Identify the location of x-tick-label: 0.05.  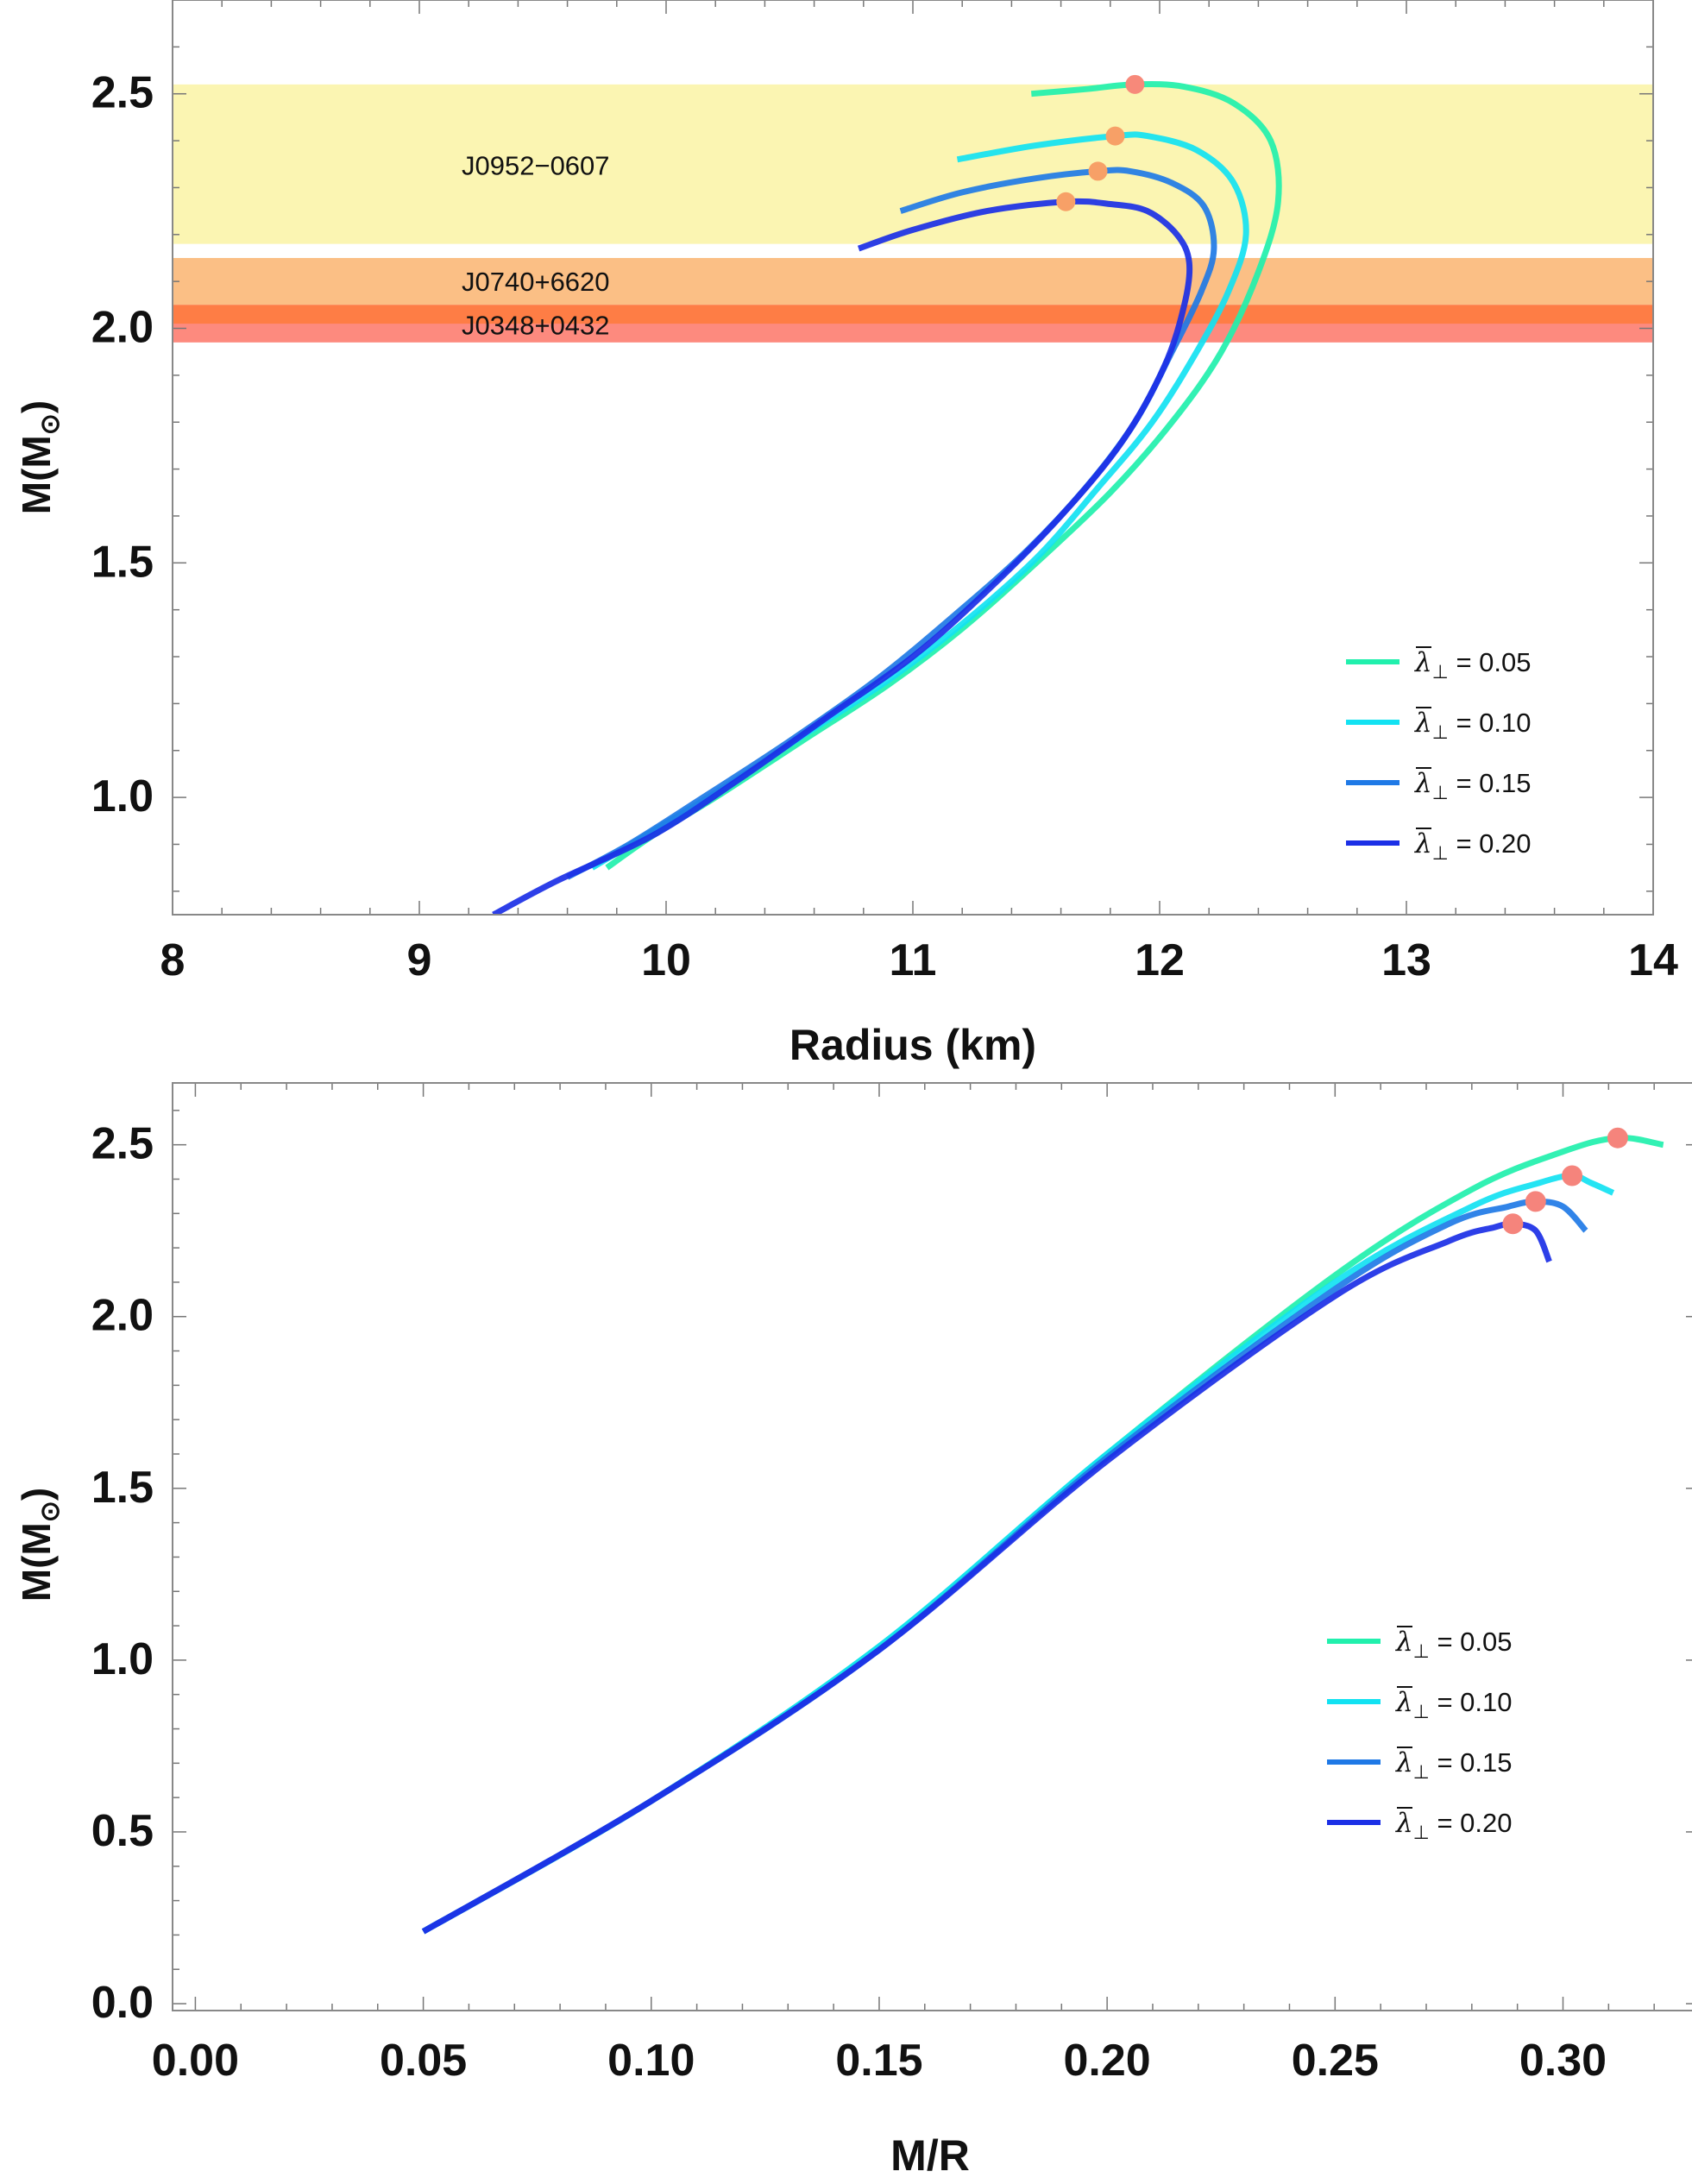
(423, 2061).